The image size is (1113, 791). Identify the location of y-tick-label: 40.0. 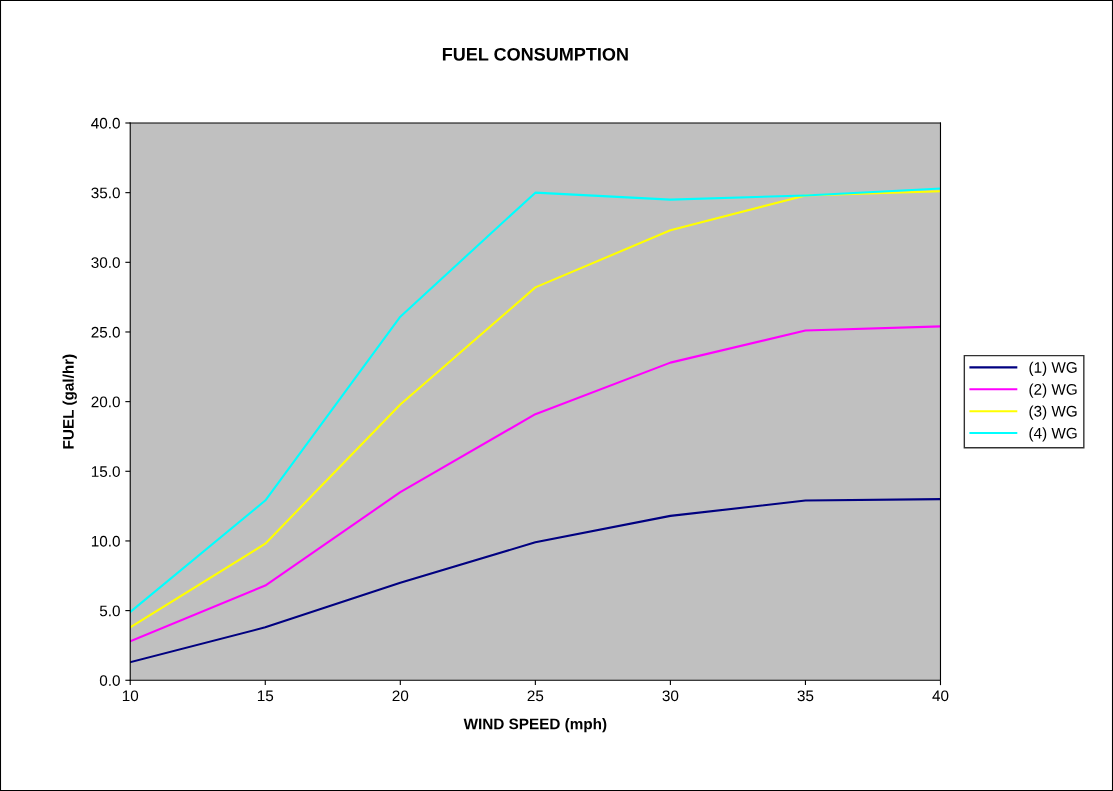
(105, 123).